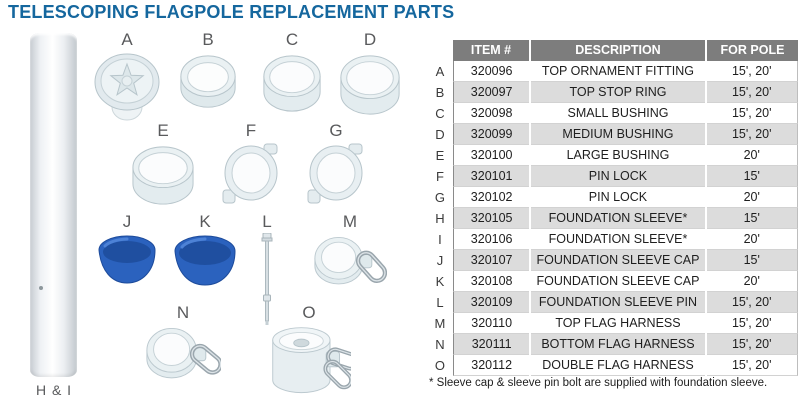 The image size is (800, 409). I want to click on part-figure-a: A, so click(127, 76).